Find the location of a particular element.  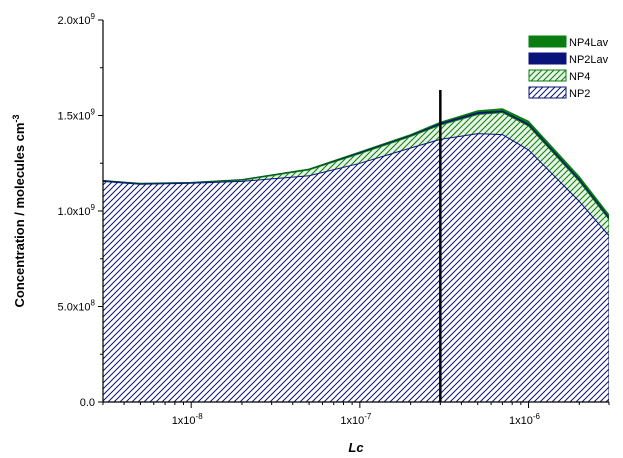

x-tick-label-exponent: -8 is located at coordinates (200, 416).